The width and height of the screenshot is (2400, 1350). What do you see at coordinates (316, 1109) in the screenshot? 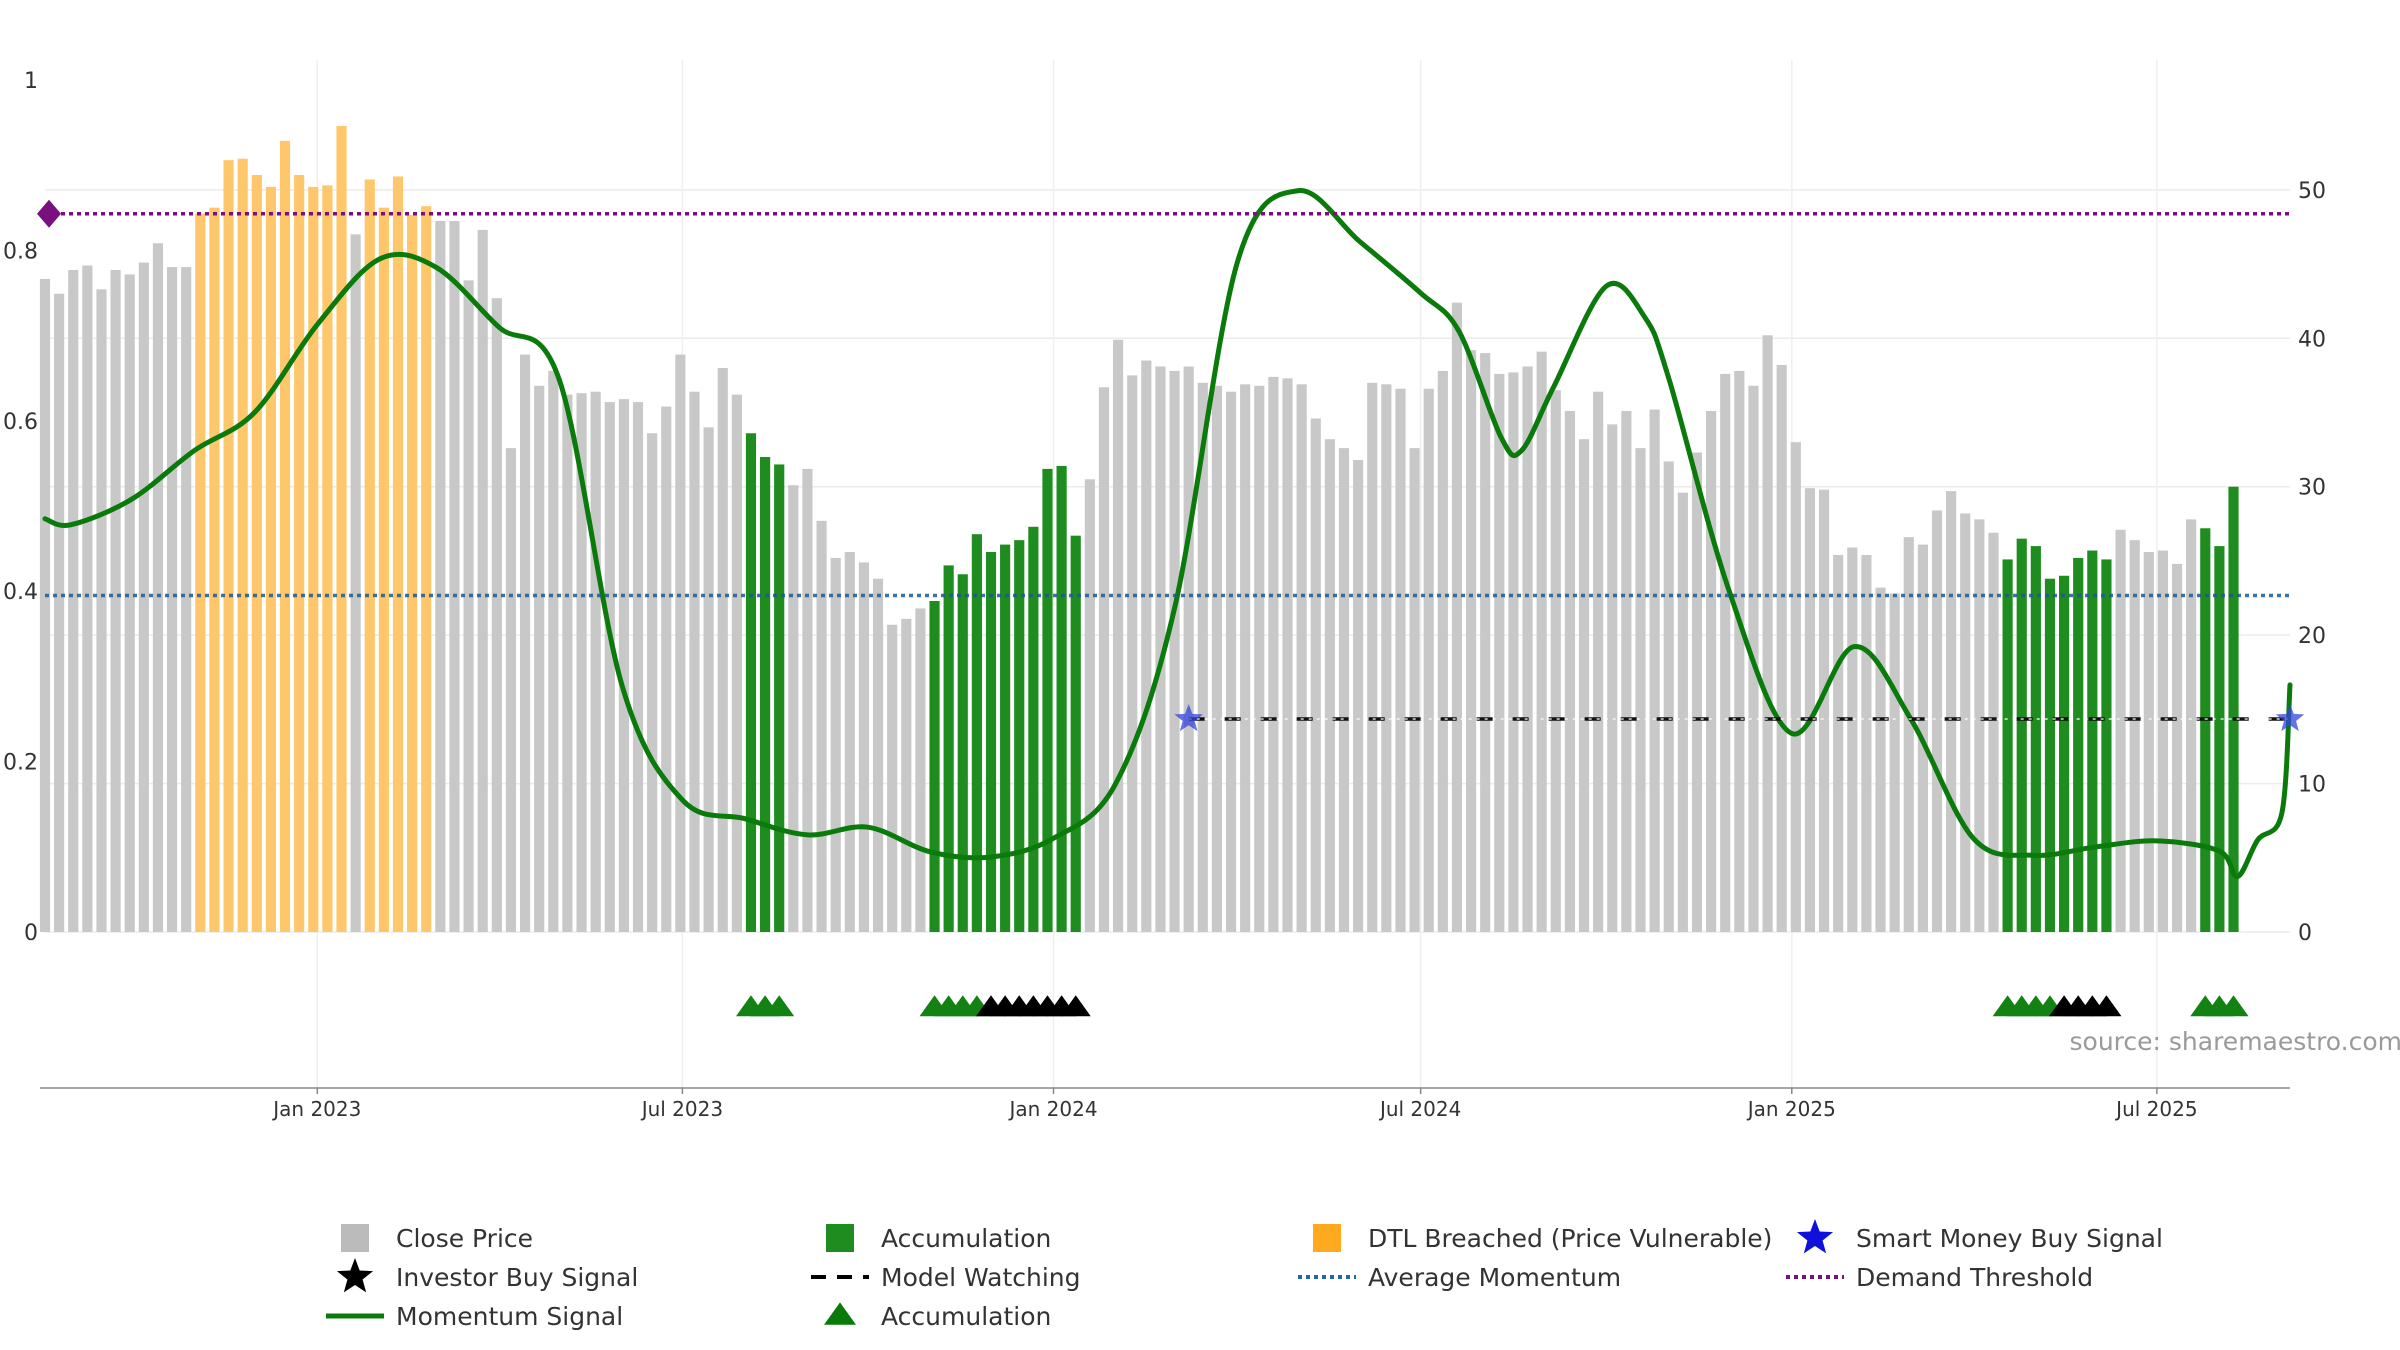
I see `x-axis-tick-label: Jan 2023` at bounding box center [316, 1109].